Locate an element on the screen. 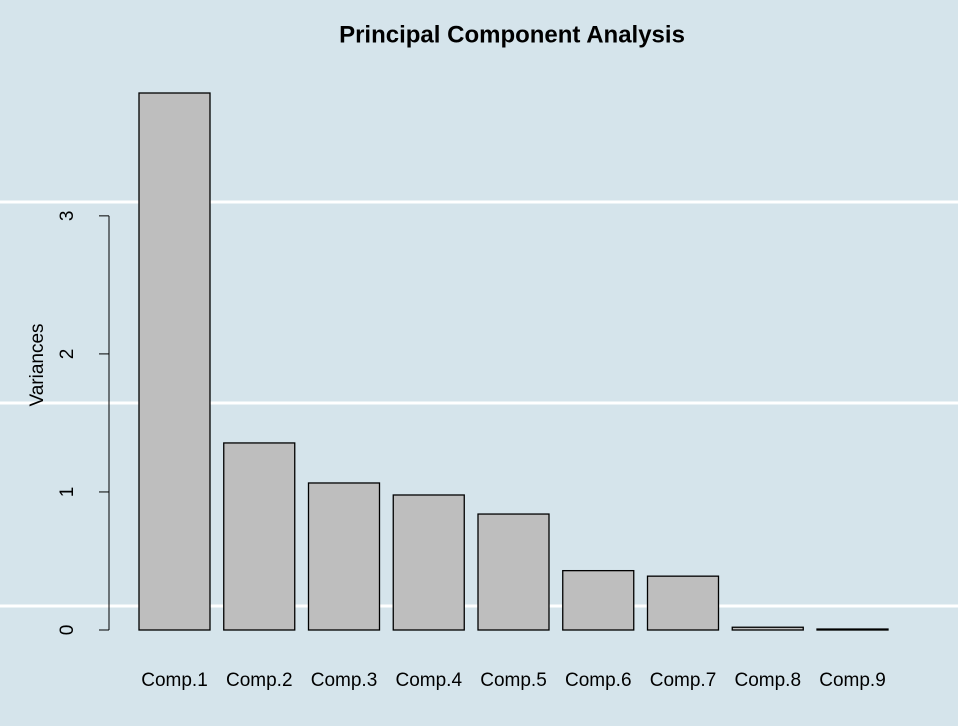 Image resolution: width=958 pixels, height=726 pixels. x-tick-label: Comp.3 is located at coordinates (344, 680).